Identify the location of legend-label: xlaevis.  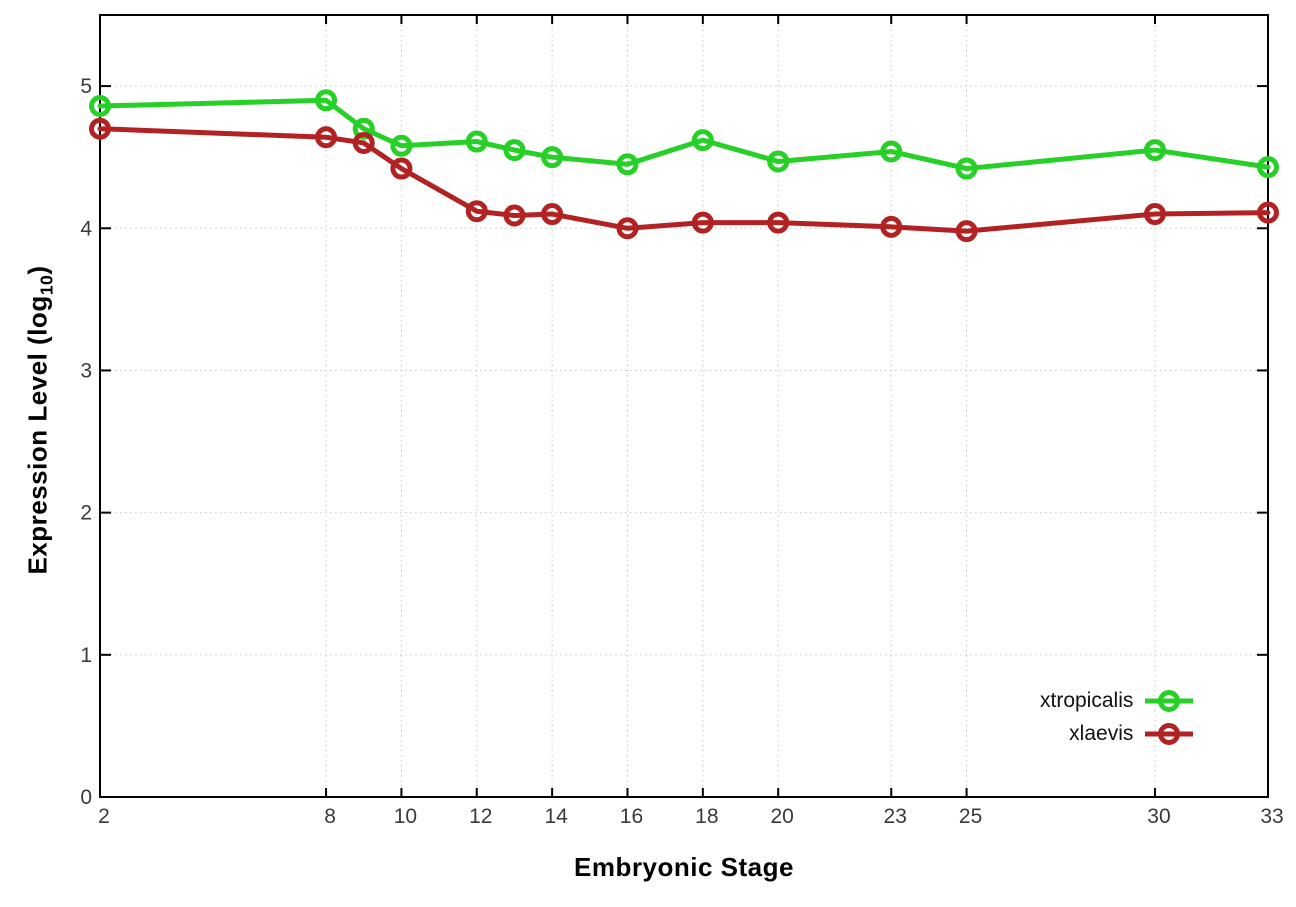
(1101, 733).